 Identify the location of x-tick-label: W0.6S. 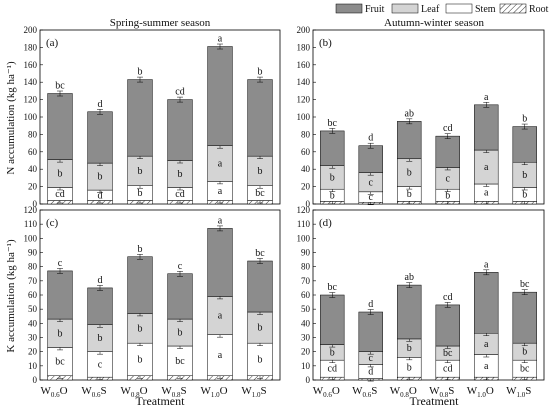
(93, 392).